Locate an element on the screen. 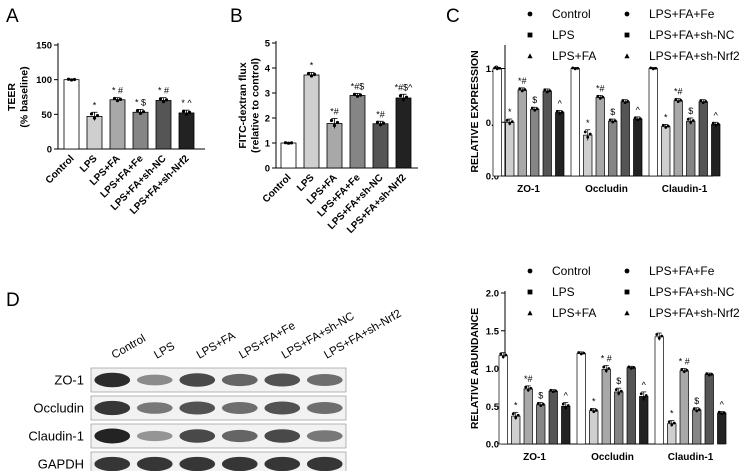  x-group-label: Claudin-1 is located at coordinates (691, 457).